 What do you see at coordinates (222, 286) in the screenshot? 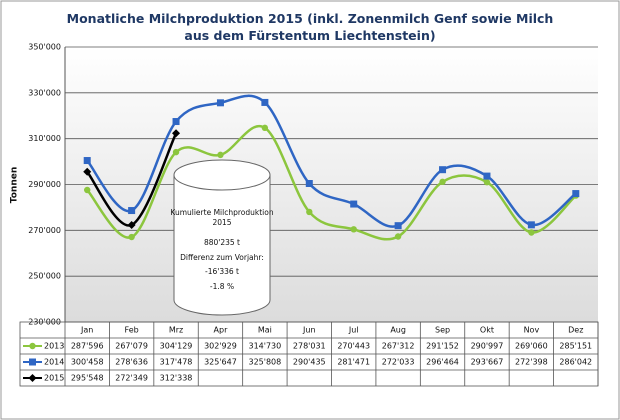
I see `annotation-text: -1.8 %` at bounding box center [222, 286].